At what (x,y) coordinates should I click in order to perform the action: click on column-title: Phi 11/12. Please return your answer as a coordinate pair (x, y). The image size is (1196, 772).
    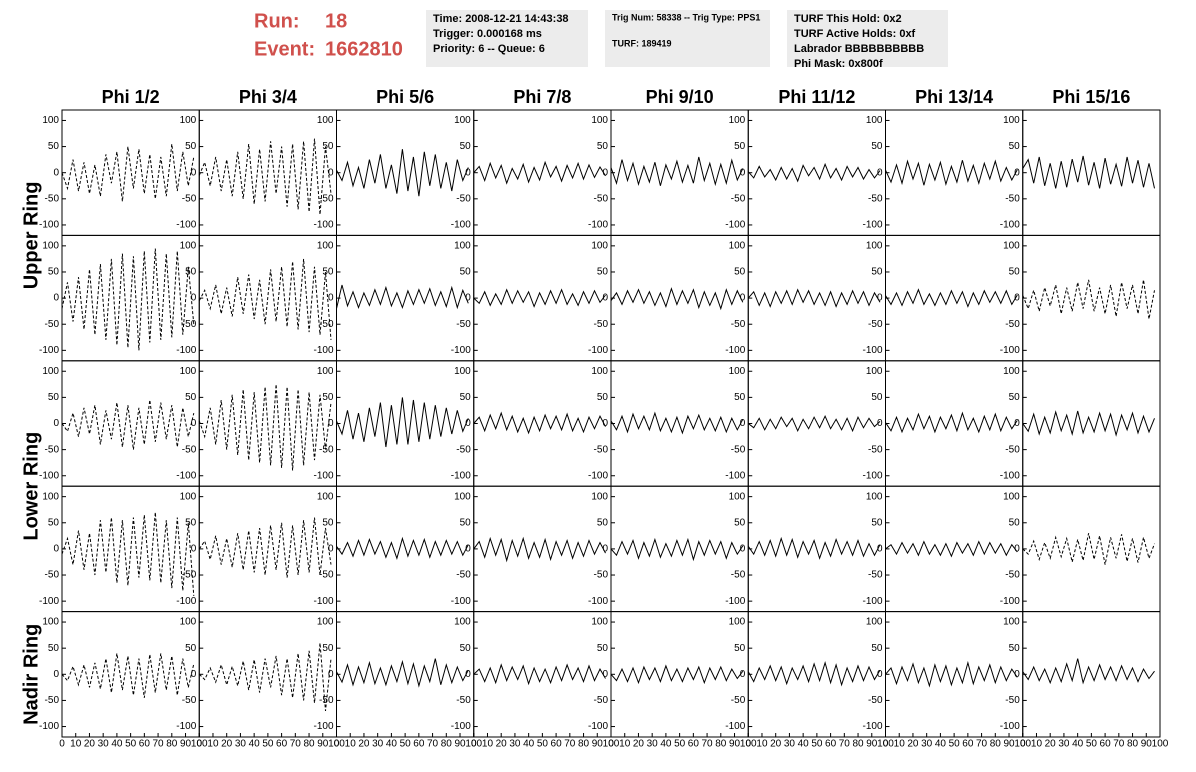
    Looking at the image, I should click on (816, 97).